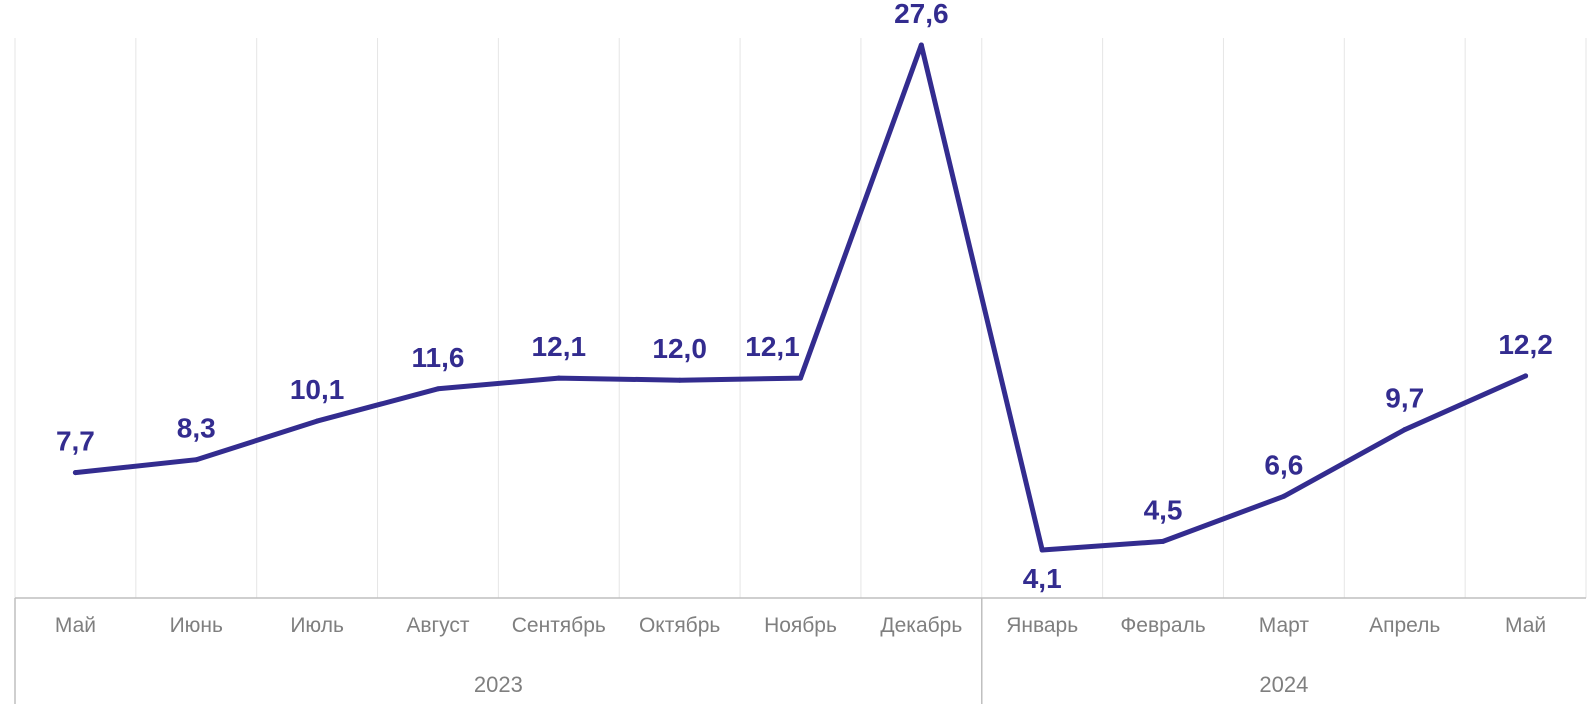  Describe the element at coordinates (679, 625) in the screenshot. I see `category-label: Октябрь` at that location.